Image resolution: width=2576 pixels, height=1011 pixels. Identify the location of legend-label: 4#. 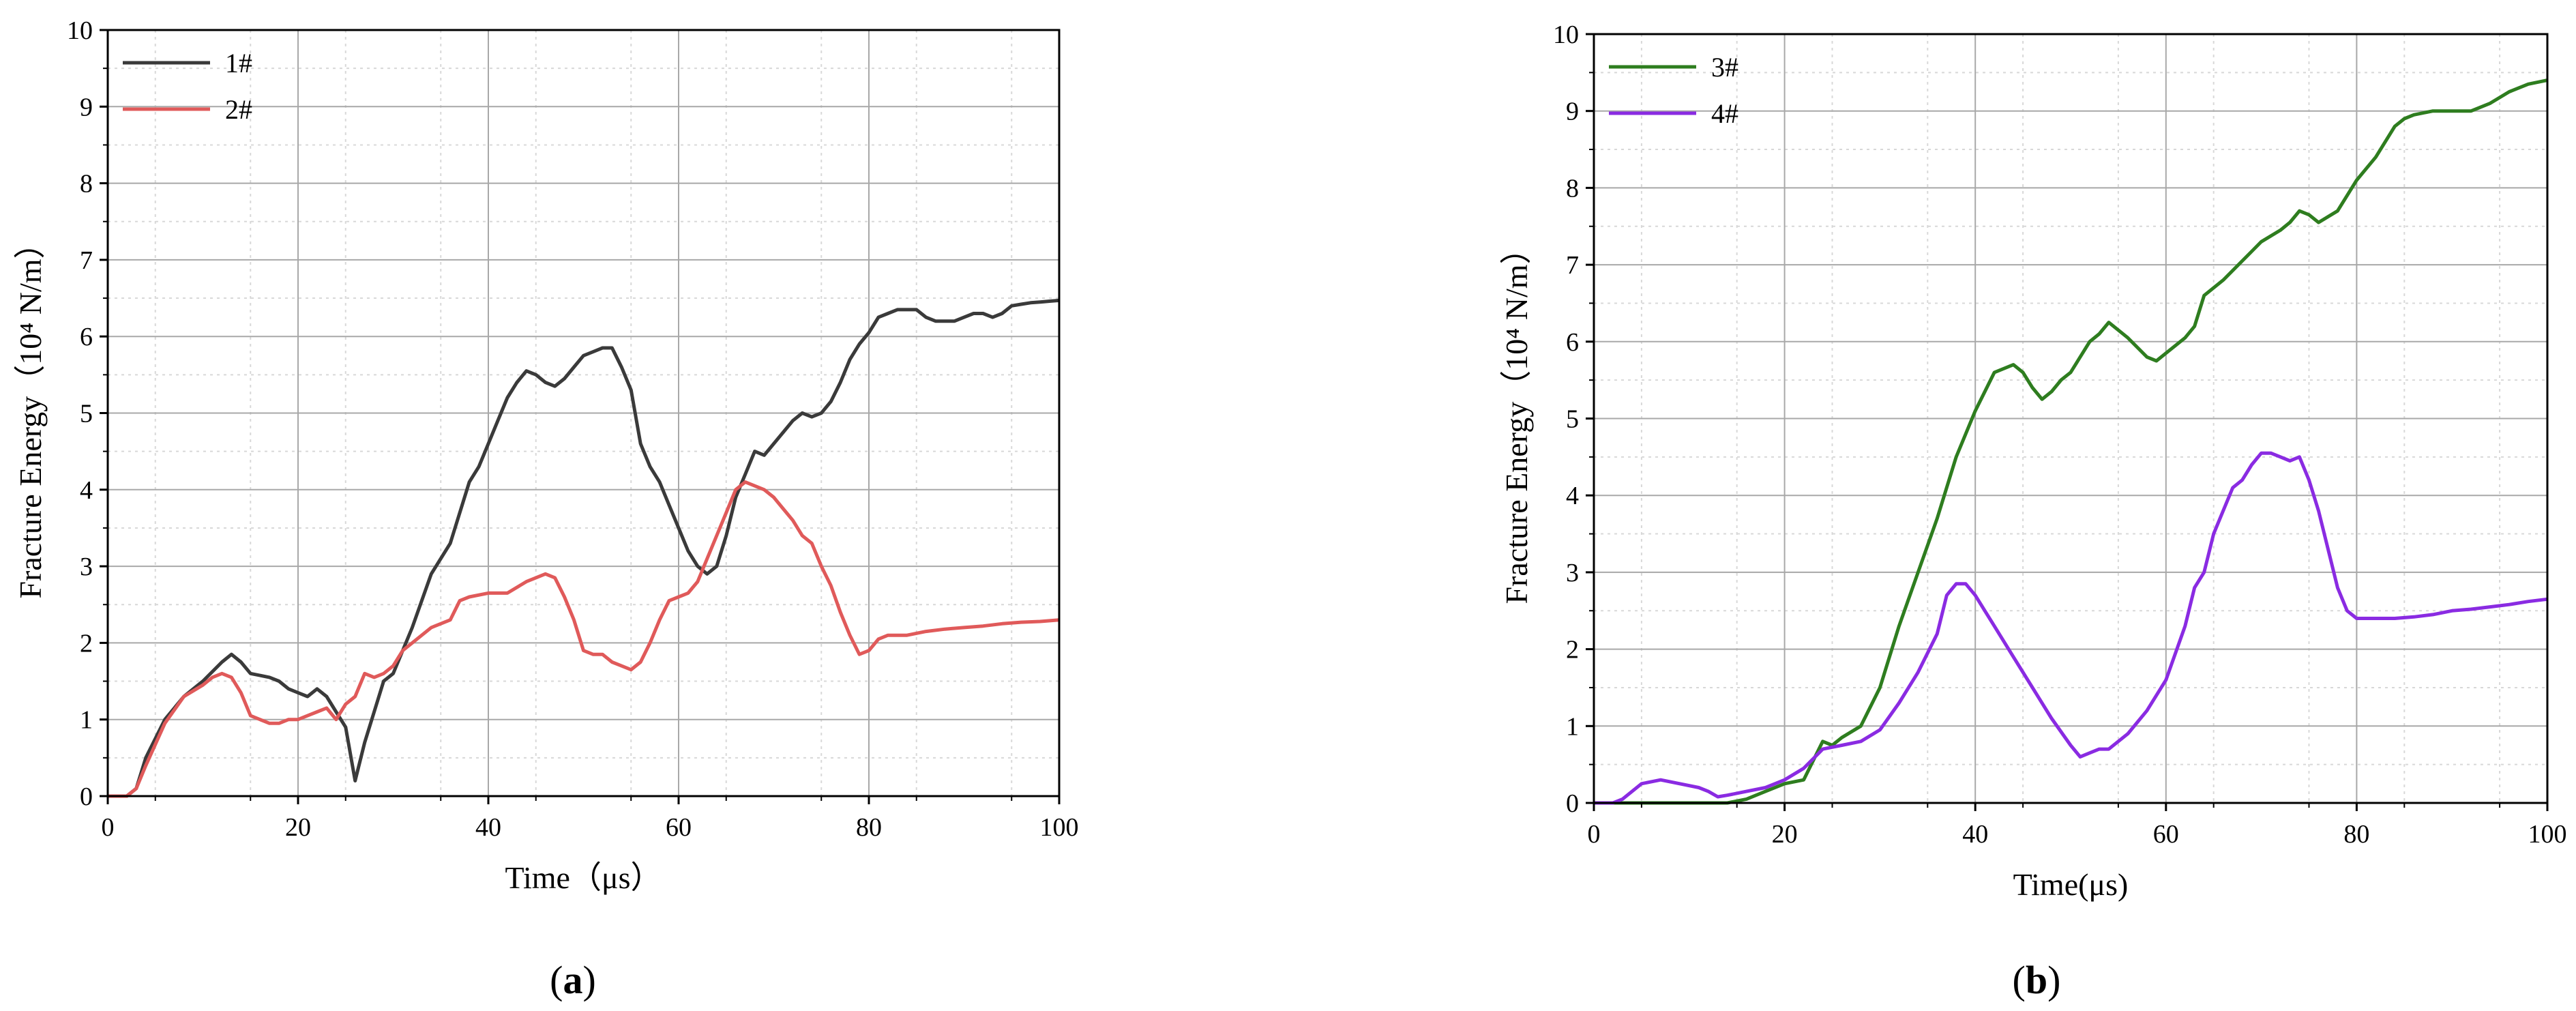
(1724, 114).